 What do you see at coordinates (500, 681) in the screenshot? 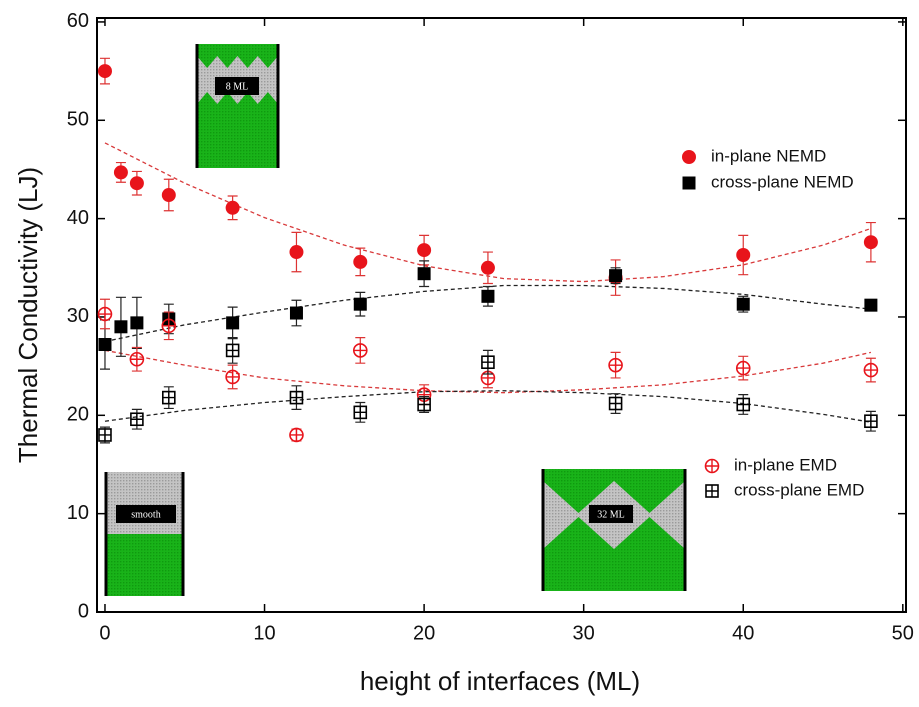
I see `x-axis-label: height of interfaces (ML)` at bounding box center [500, 681].